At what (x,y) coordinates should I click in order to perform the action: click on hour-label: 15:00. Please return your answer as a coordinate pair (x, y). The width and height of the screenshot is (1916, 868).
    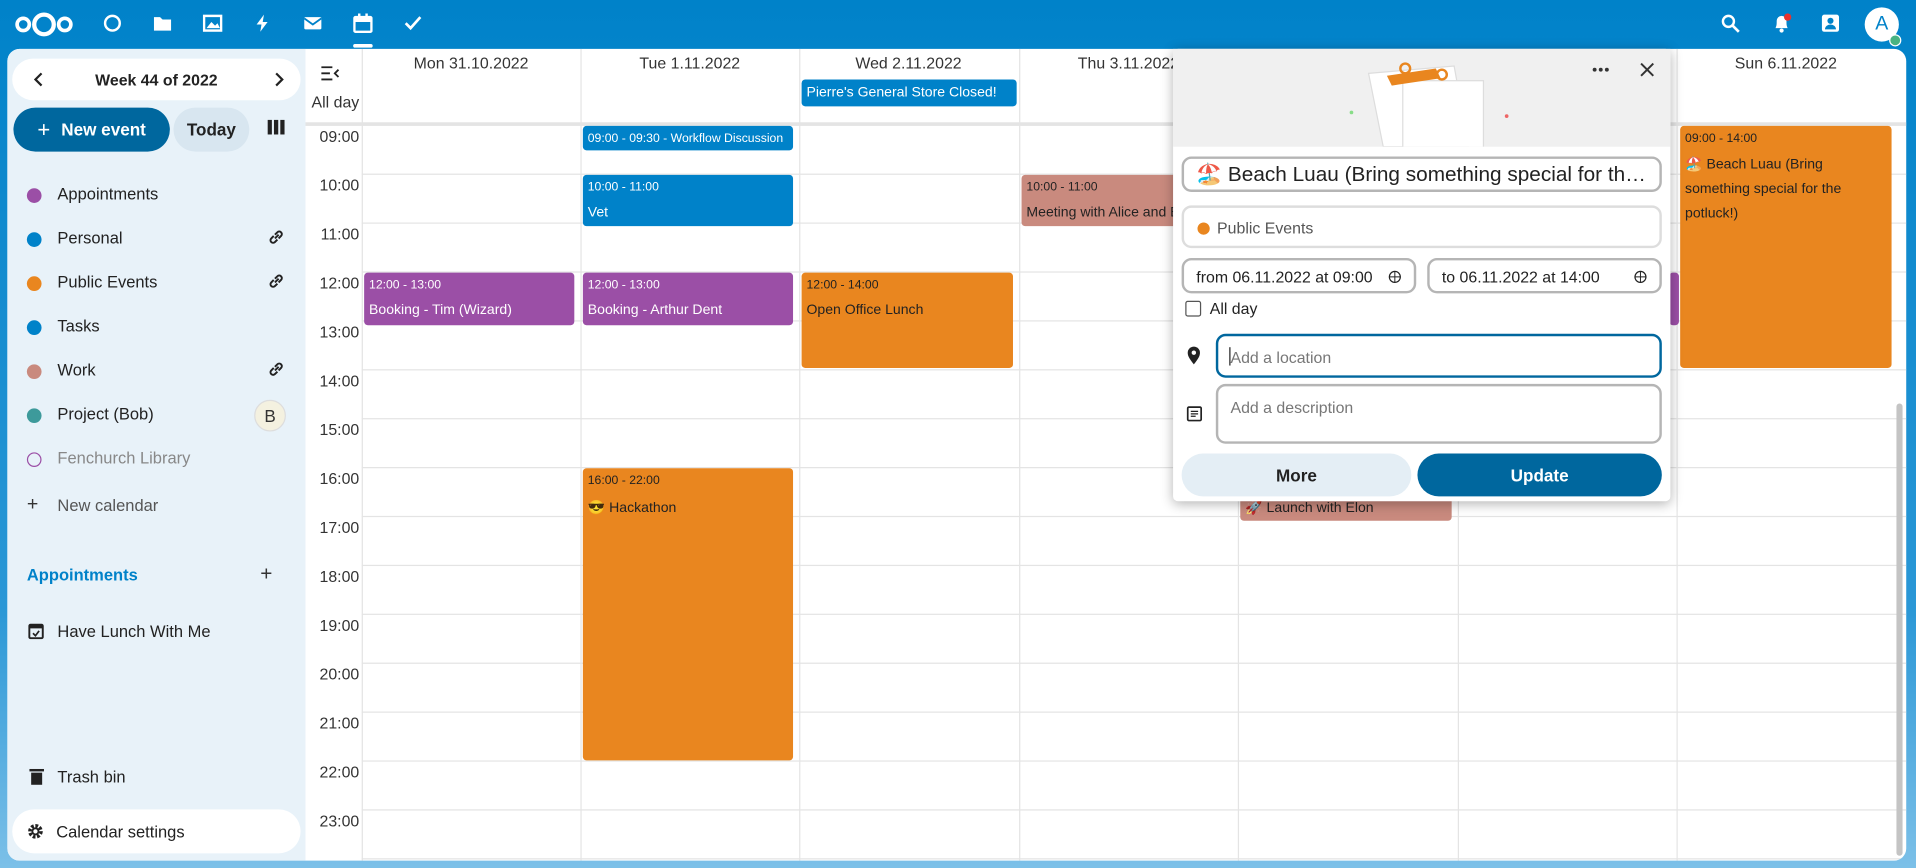
    Looking at the image, I should click on (339, 429).